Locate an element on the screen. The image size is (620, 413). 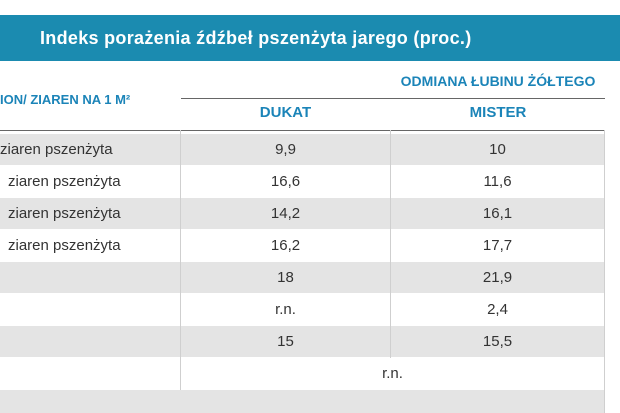
first-column-header: ION/ ZIAREN NA 1 M² is located at coordinates (65, 99).